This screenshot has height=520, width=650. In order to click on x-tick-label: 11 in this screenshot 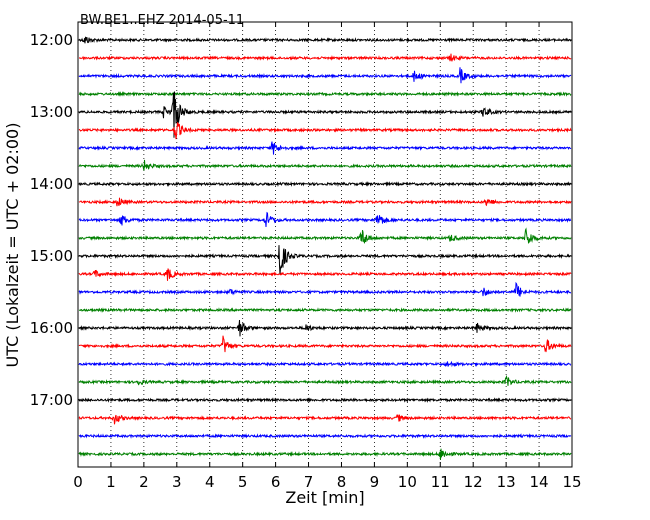, I will do `click(440, 482)`.